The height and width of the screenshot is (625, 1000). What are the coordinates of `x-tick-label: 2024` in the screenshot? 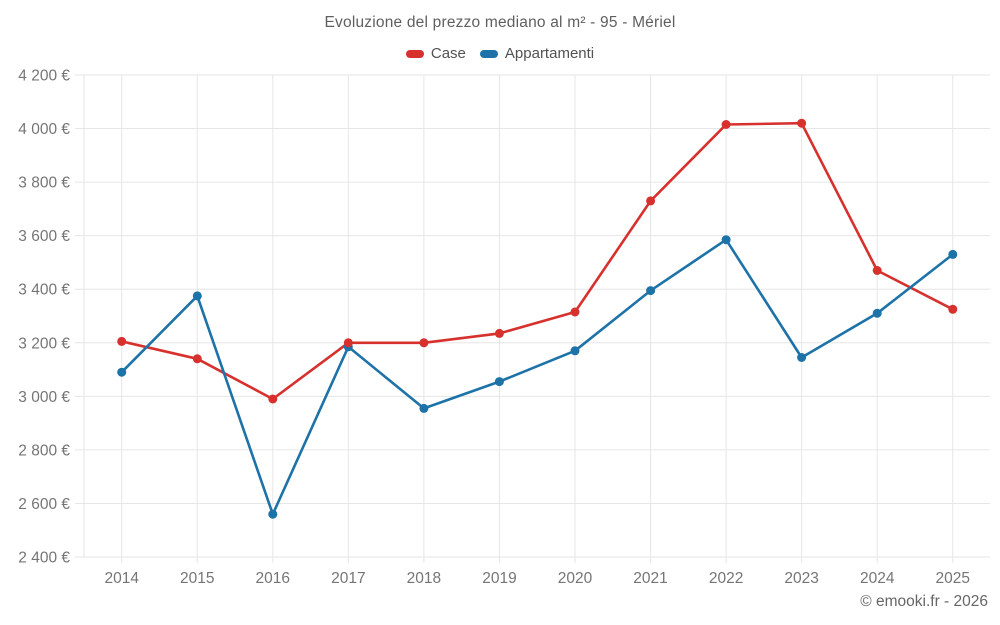 It's located at (877, 578).